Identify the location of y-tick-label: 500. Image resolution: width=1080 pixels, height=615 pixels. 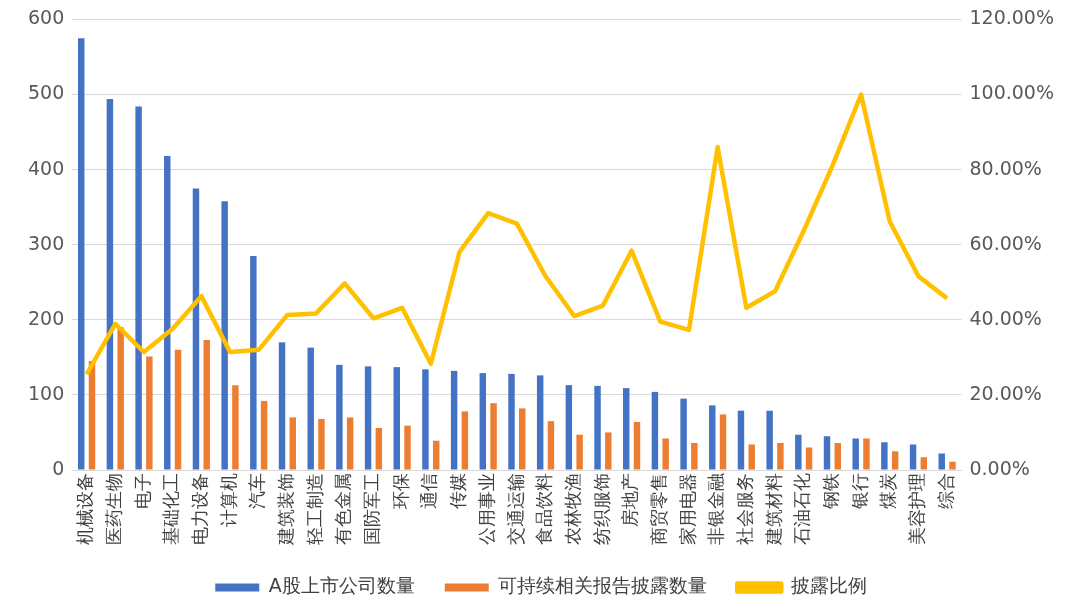
(46, 92).